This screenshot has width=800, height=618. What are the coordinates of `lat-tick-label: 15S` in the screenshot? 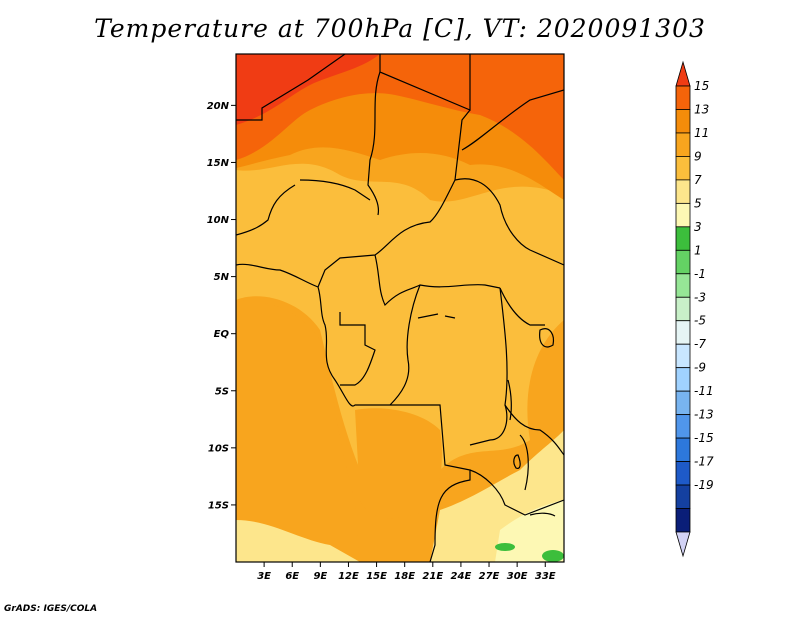 It's located at (218, 505).